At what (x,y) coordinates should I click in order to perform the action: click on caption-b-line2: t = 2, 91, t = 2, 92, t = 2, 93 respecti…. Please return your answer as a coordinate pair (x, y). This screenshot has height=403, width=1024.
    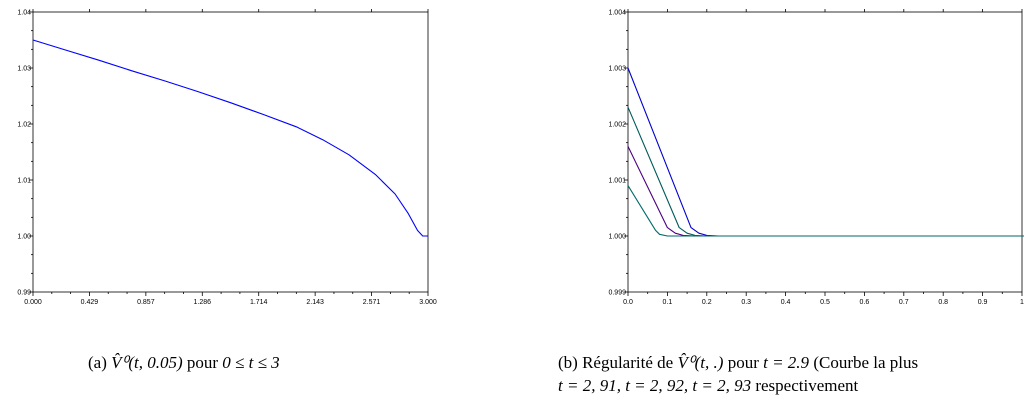
    Looking at the image, I should click on (708, 386).